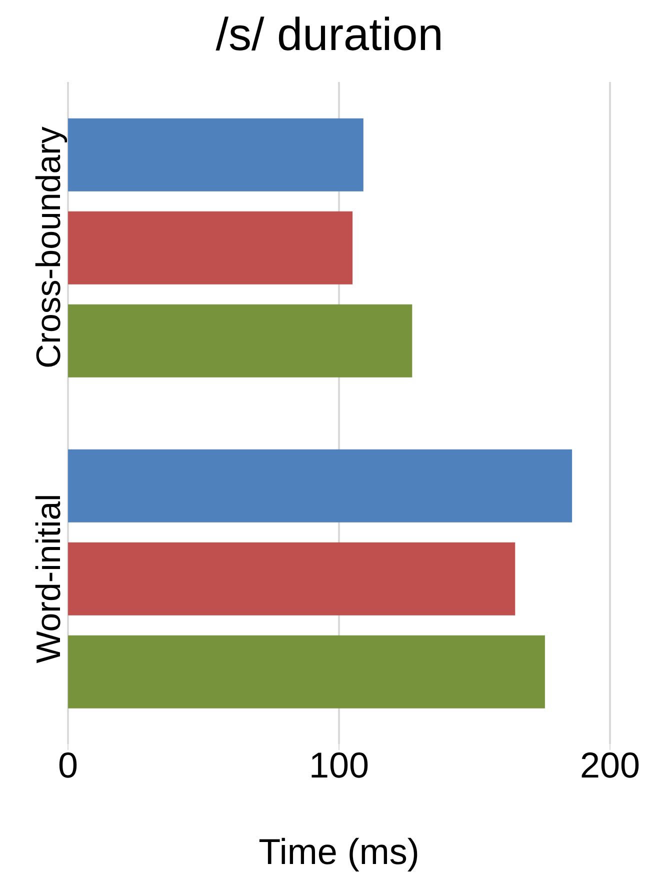  I want to click on x-tick-label: 100, so click(339, 765).